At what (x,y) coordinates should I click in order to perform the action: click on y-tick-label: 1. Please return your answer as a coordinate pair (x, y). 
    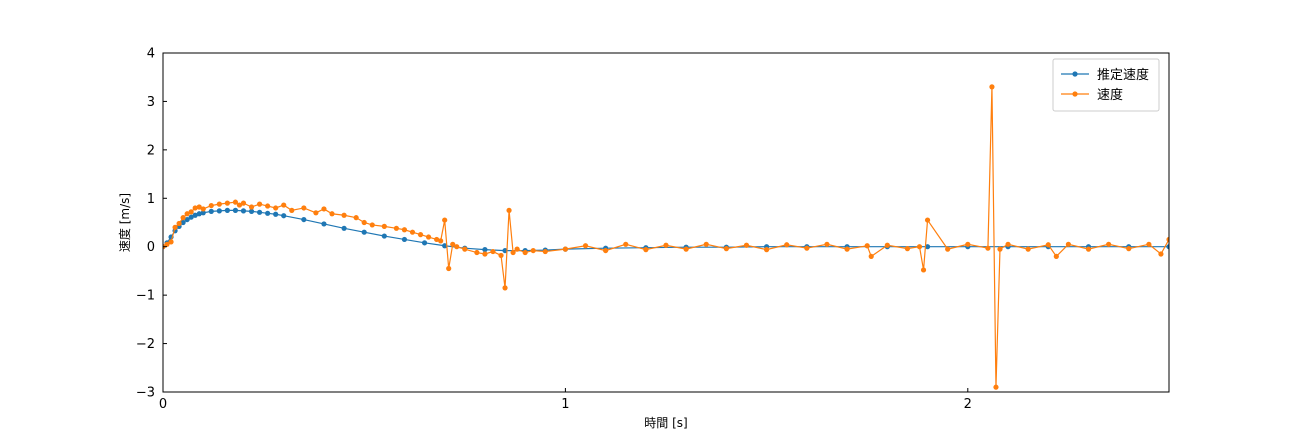
    Looking at the image, I should click on (151, 199).